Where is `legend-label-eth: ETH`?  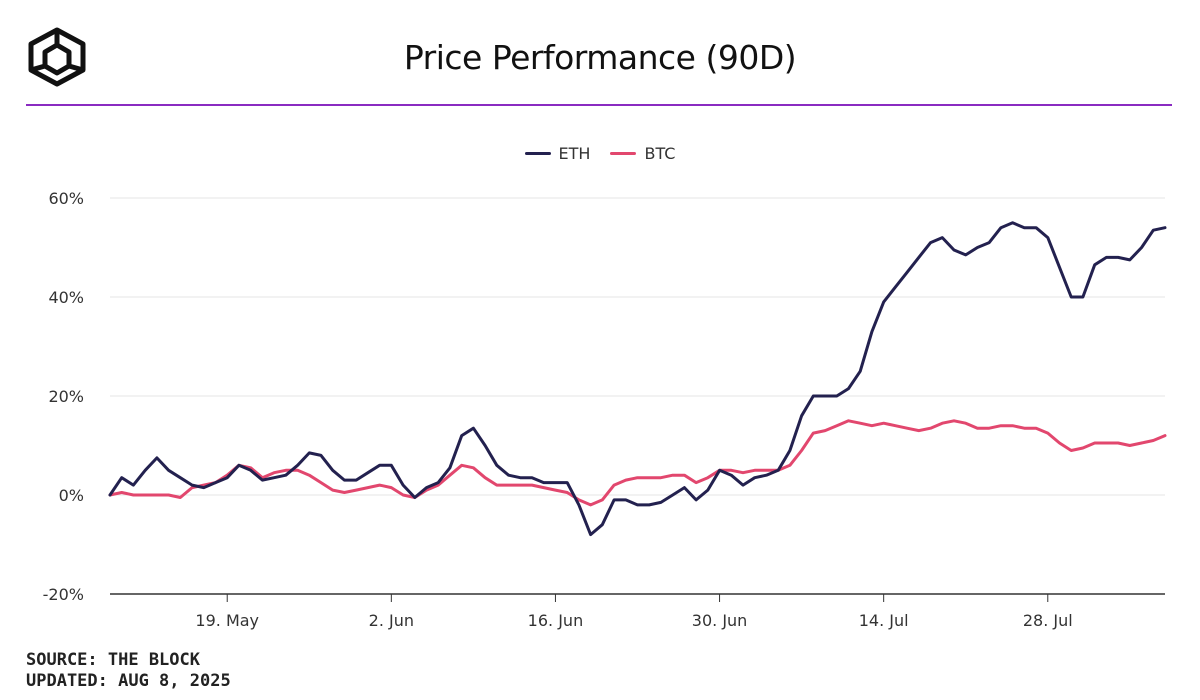
legend-label-eth: ETH is located at coordinates (574, 153).